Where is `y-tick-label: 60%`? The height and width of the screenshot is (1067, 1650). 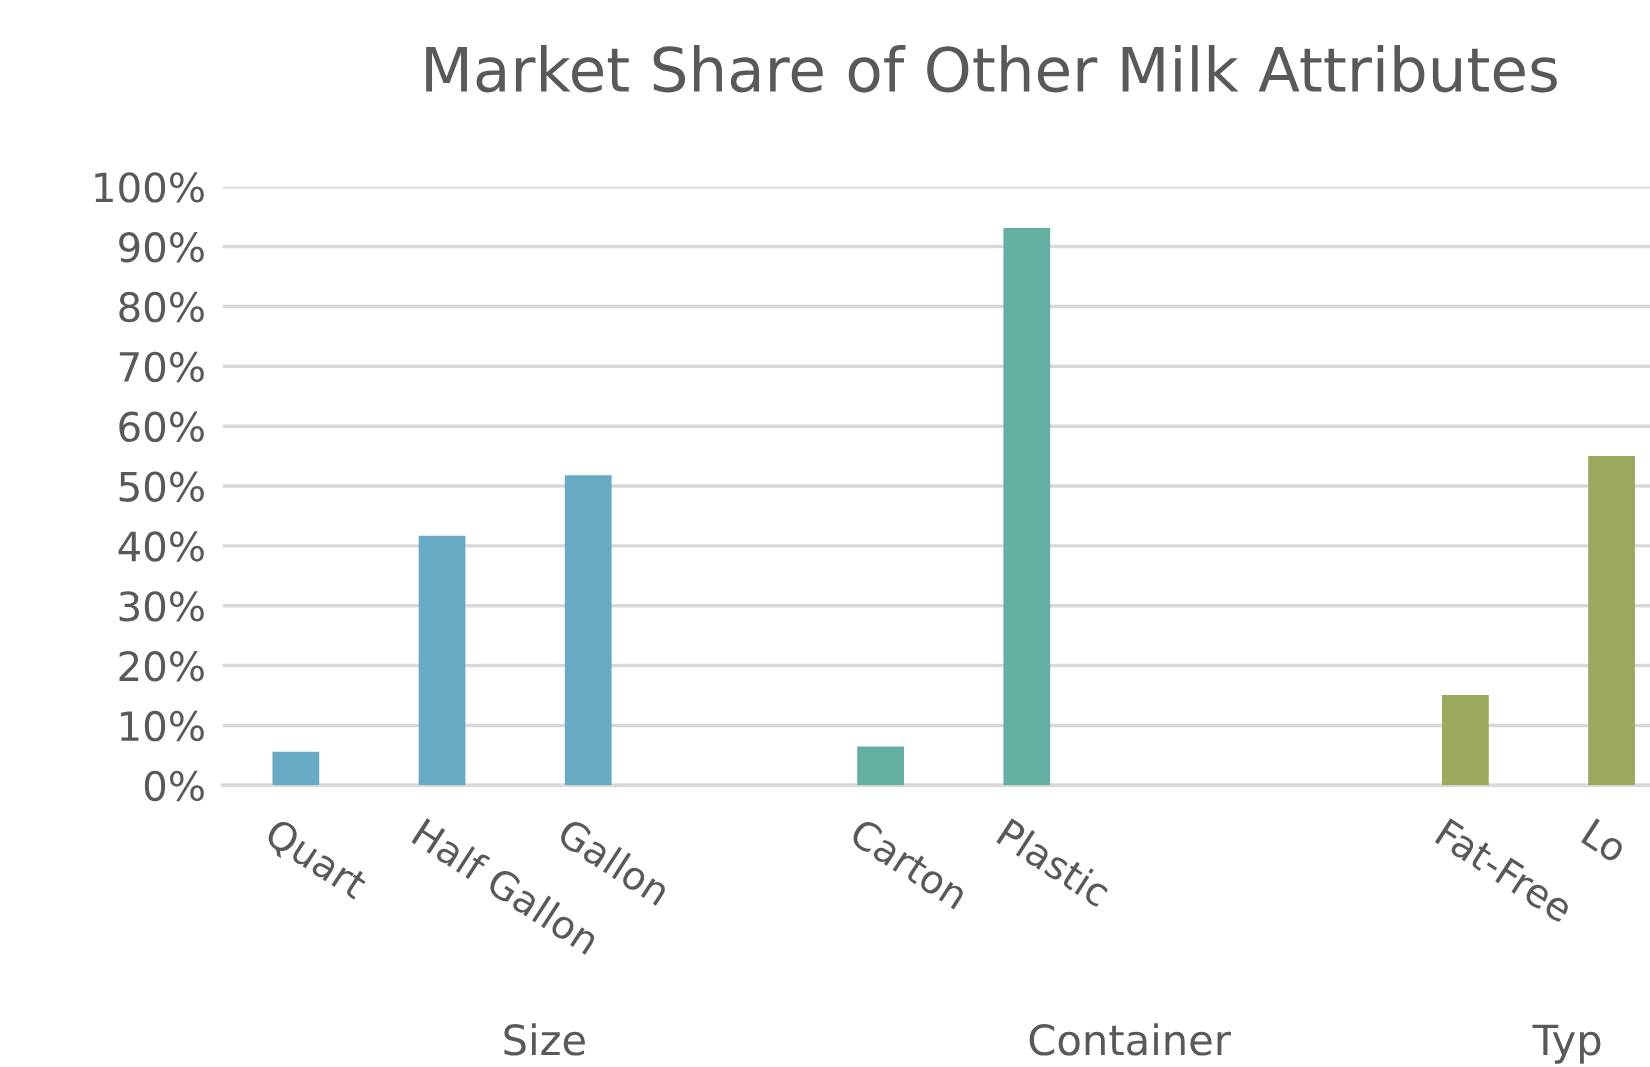
y-tick-label: 60% is located at coordinates (161, 427).